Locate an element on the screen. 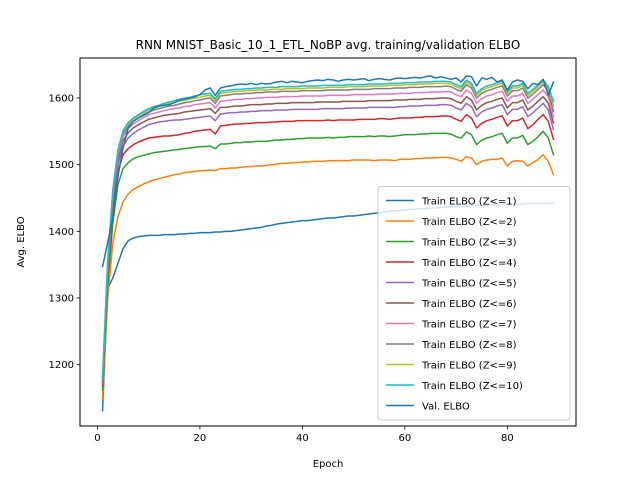 The height and width of the screenshot is (480, 640). legend-label: Train ELBO (Z<=10) is located at coordinates (472, 386).